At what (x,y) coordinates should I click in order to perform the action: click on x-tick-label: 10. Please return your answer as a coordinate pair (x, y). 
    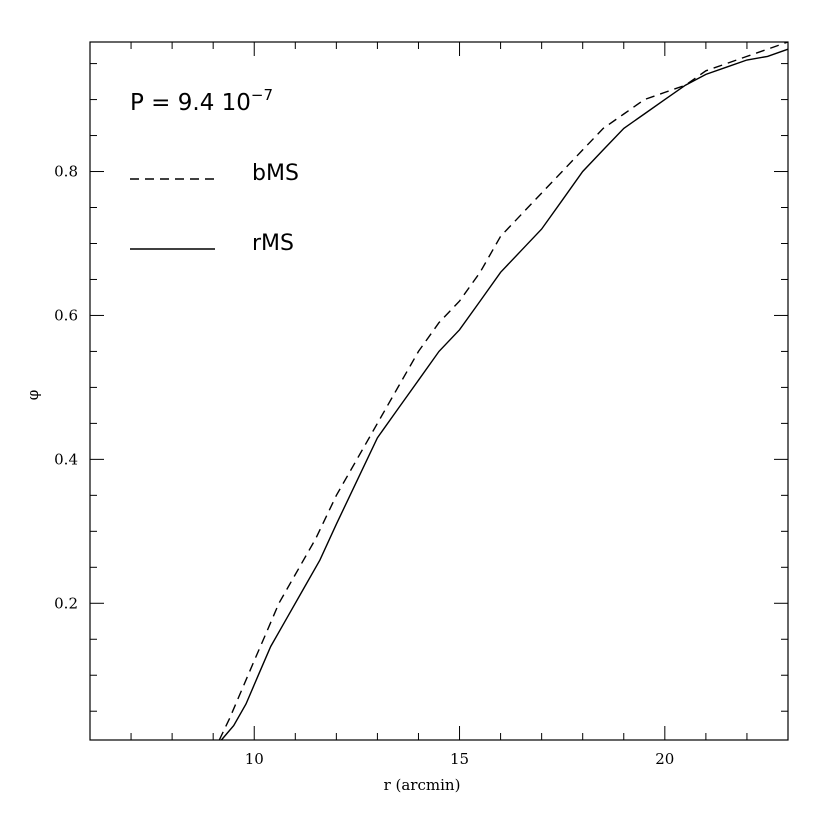
    Looking at the image, I should click on (254, 759).